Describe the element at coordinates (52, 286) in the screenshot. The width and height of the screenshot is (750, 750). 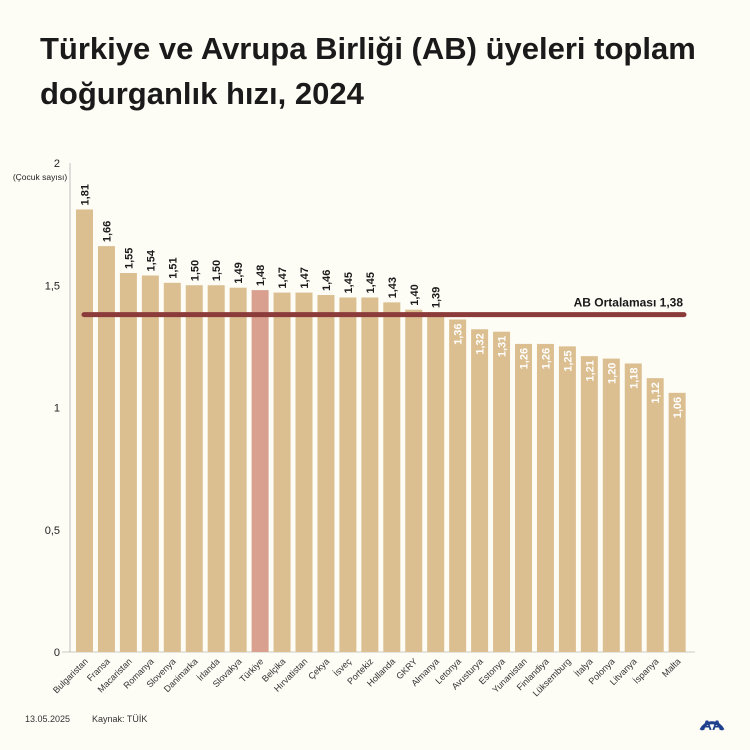
I see `y-tick-label: 1,5` at that location.